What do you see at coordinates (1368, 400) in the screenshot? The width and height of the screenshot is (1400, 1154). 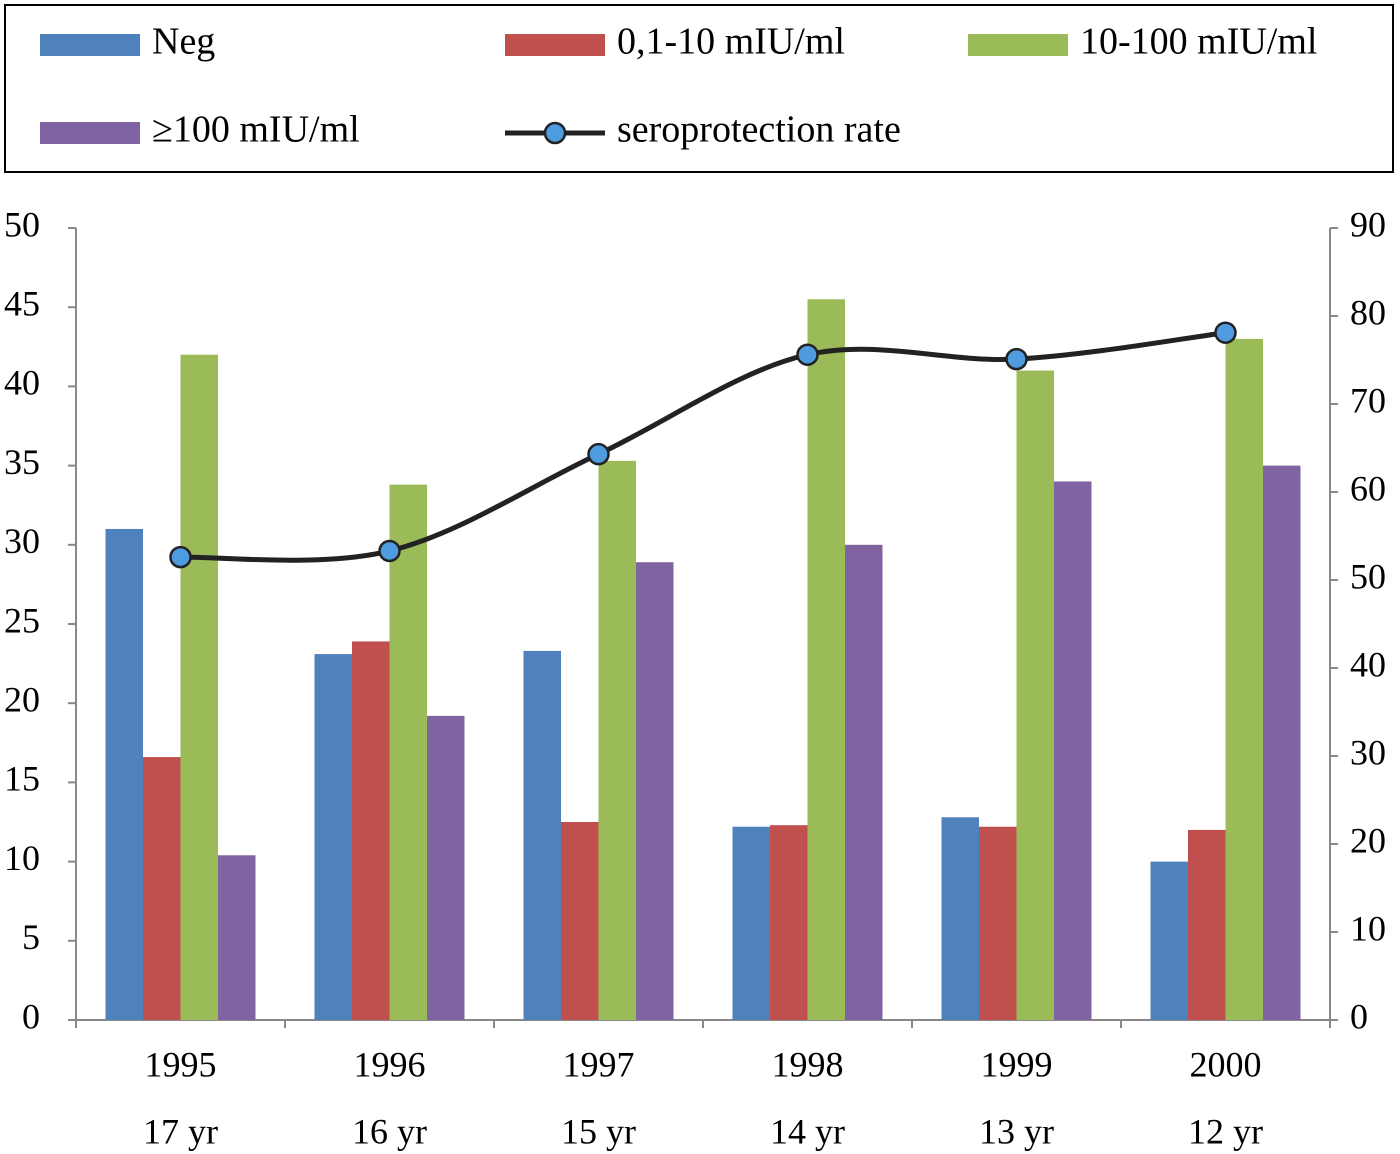 I see `y2-tick-label: 70` at bounding box center [1368, 400].